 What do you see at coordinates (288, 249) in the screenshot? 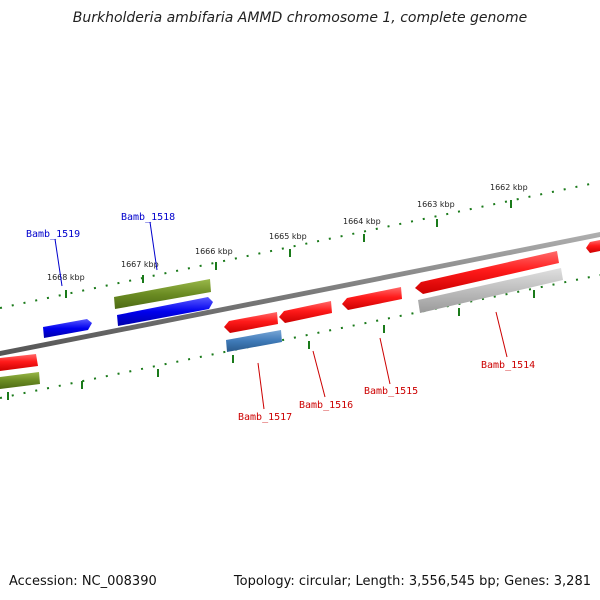
I see `outer-major-ticks` at bounding box center [288, 249].